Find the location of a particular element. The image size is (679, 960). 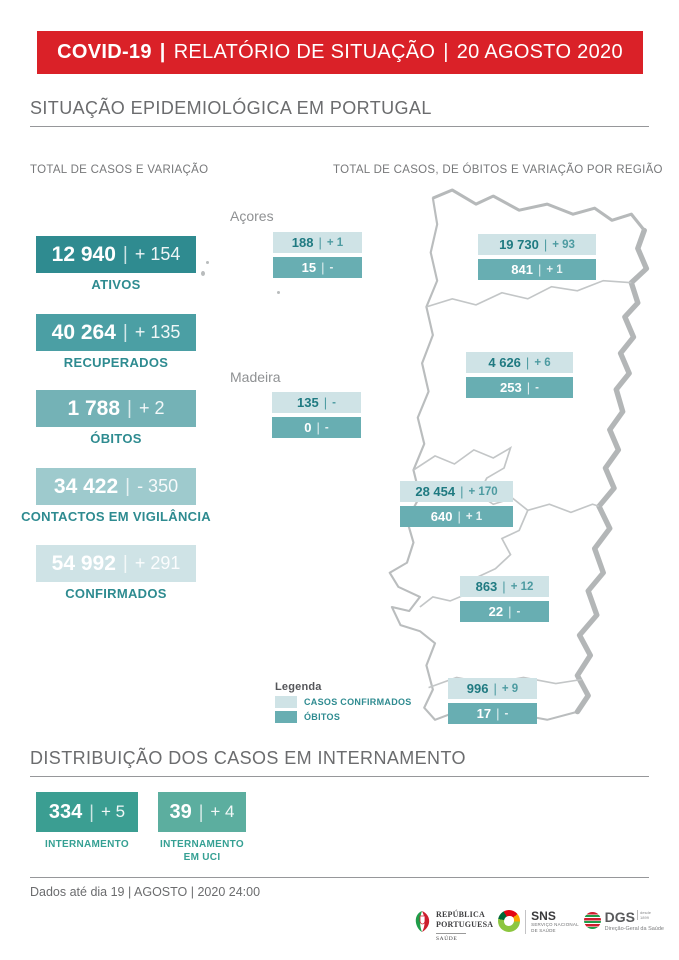

region-confirmed-value: 4 626 is located at coordinates (504, 362).